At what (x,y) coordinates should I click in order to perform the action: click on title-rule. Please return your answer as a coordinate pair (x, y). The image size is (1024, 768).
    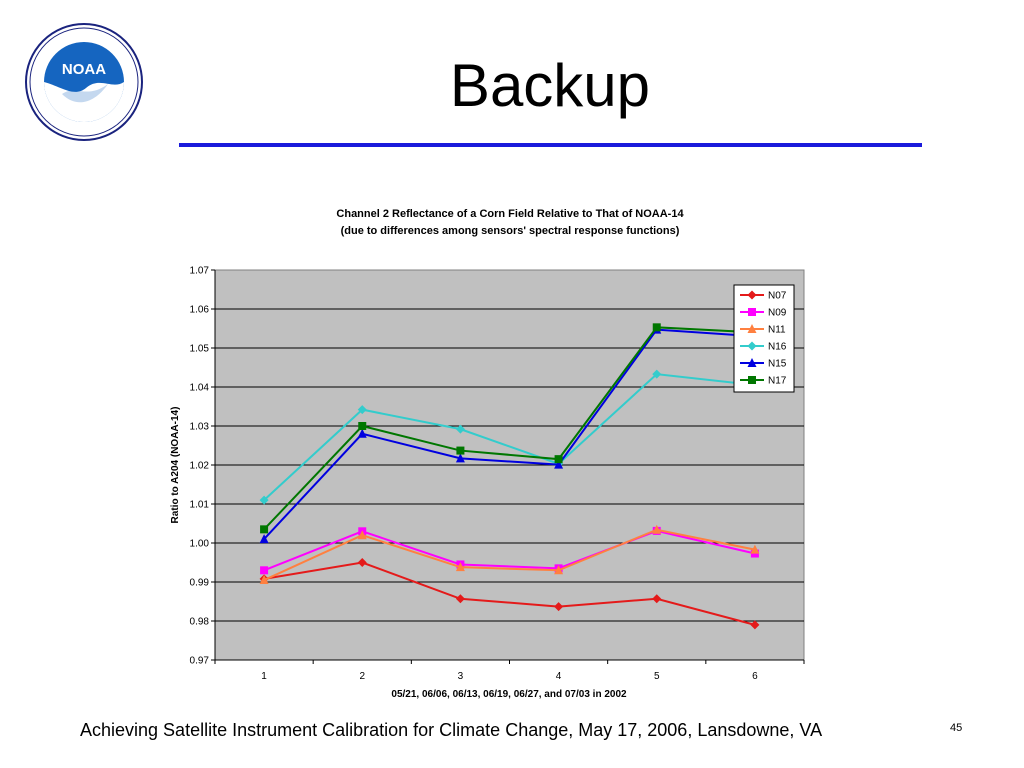
    Looking at the image, I should click on (550, 145).